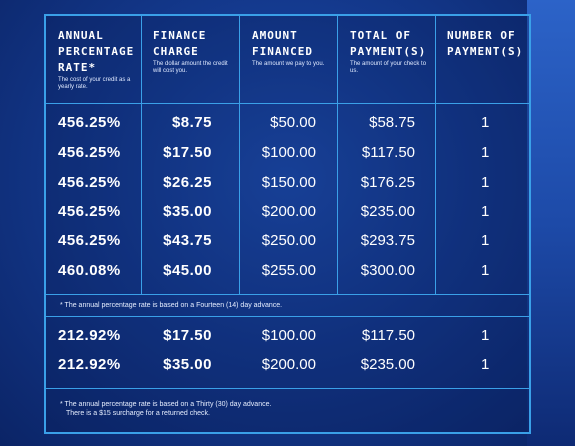 The height and width of the screenshot is (446, 575). I want to click on table-row: 460.08% $45.00 $255.00 $300.00 1, so click(287, 271).